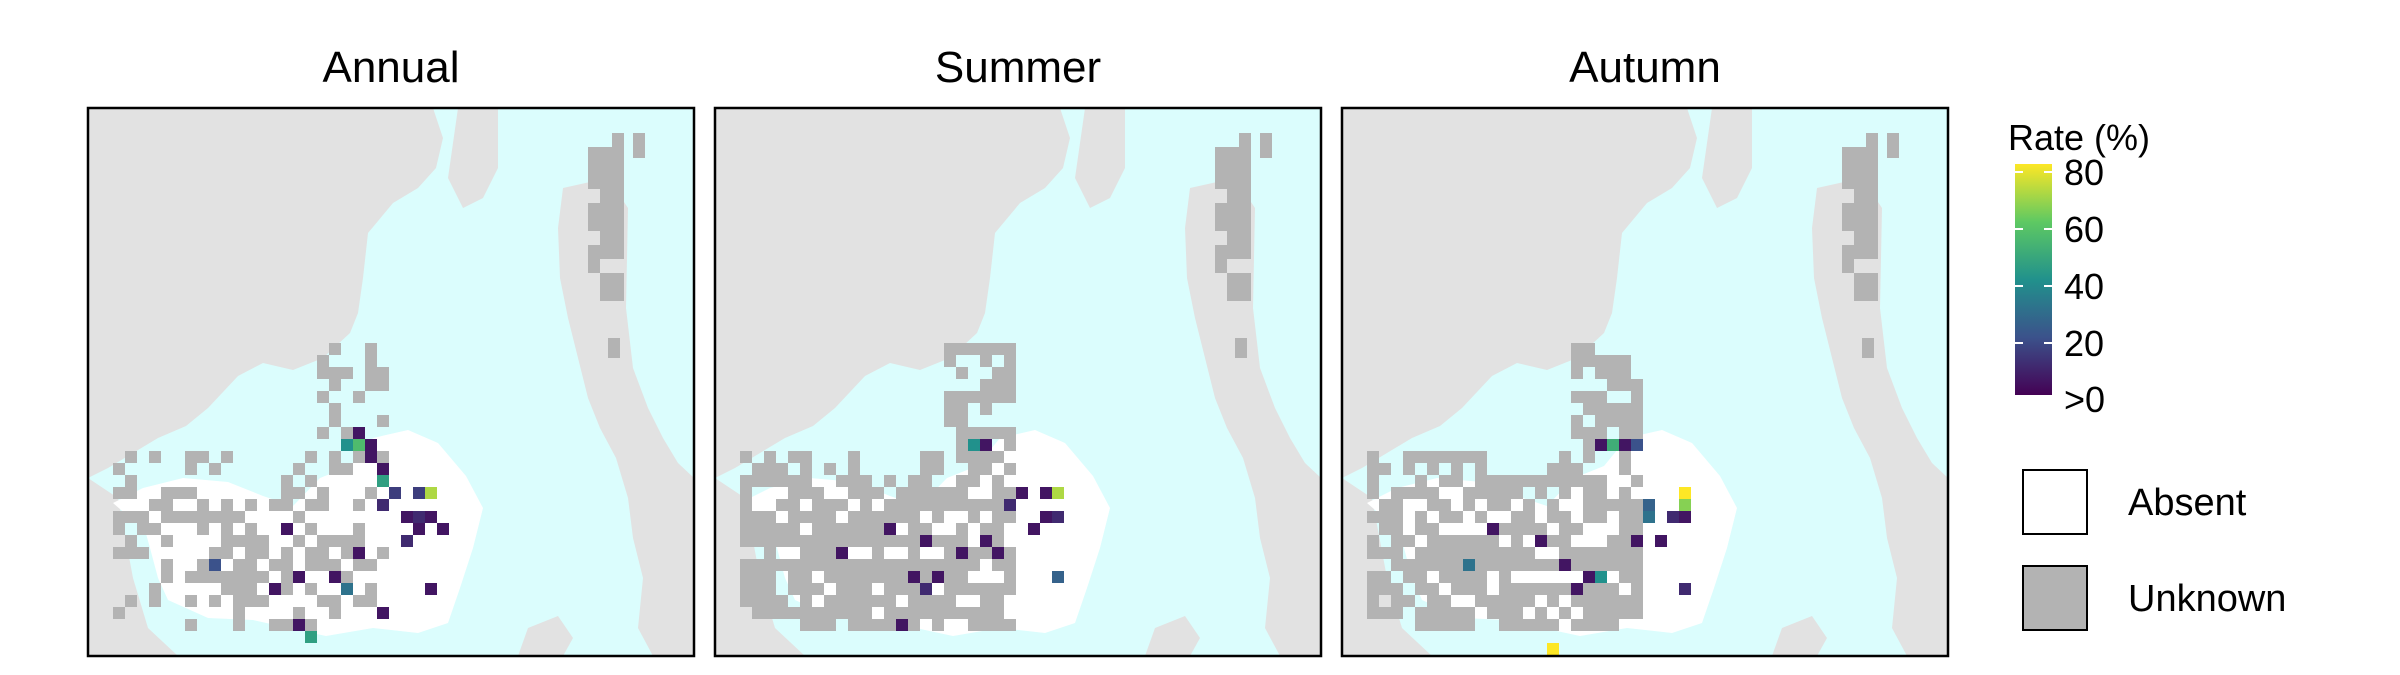 This screenshot has height=675, width=2400. Describe the element at coordinates (1727, 158) in the screenshot. I see `land-north-spit` at that location.